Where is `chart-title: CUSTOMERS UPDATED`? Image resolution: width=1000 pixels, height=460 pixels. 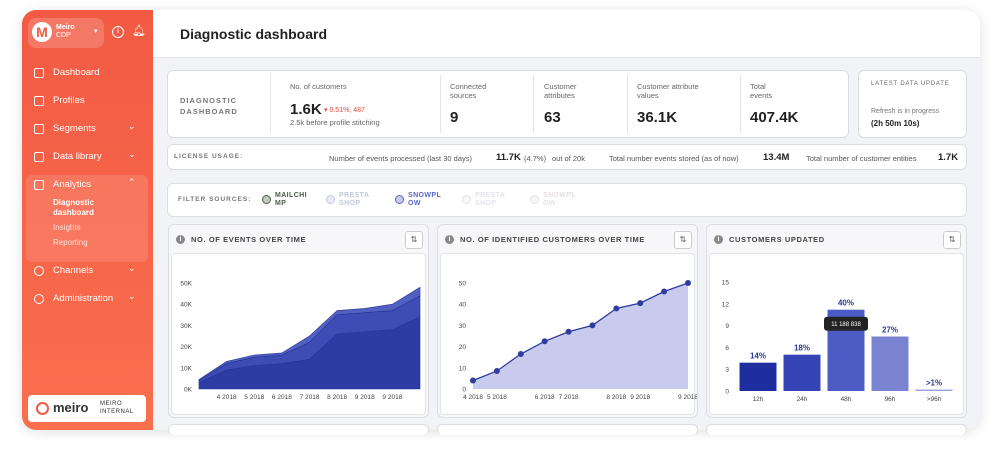
chart-title: CUSTOMERS UPDATED is located at coordinates (777, 239).